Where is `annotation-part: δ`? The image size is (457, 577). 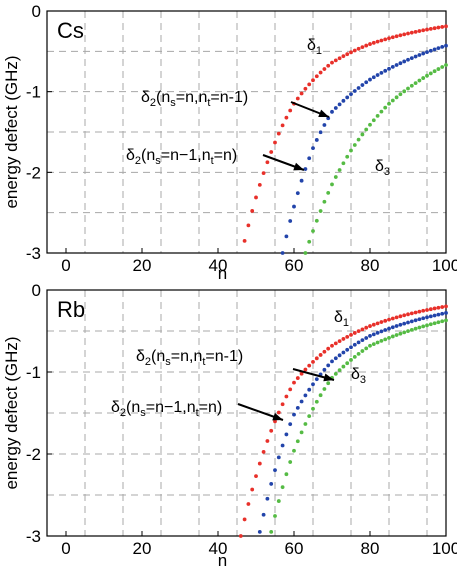
annotation-part: δ is located at coordinates (140, 356).